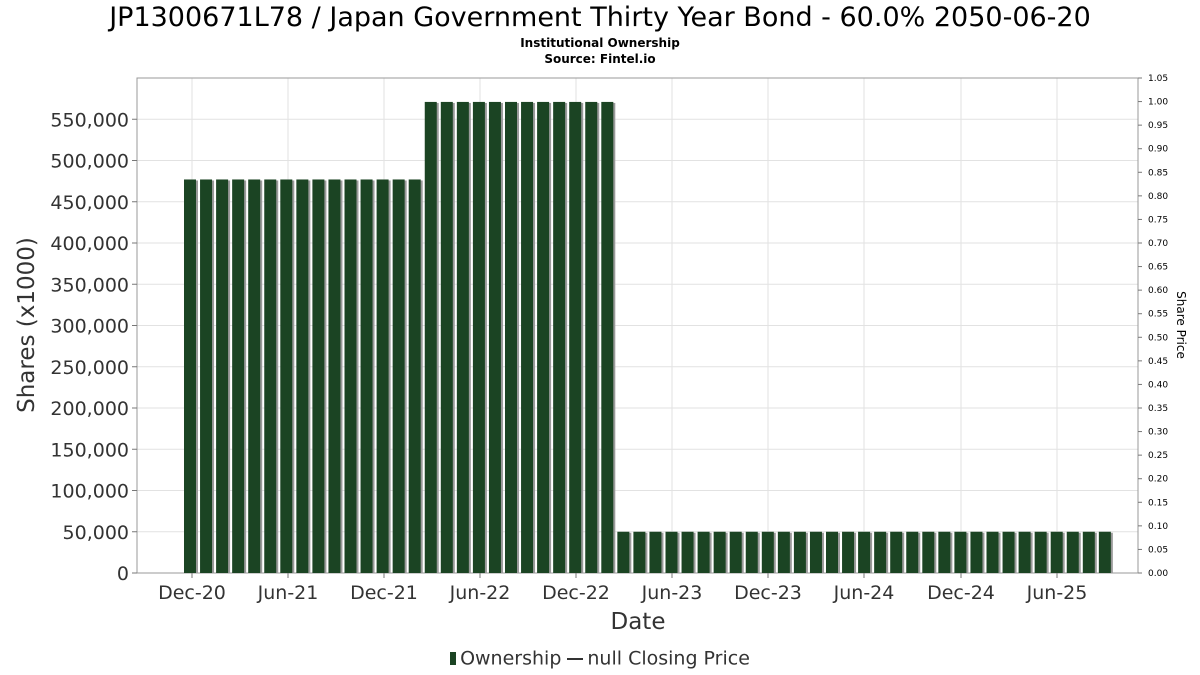 This screenshot has height=675, width=1200. What do you see at coordinates (1057, 593) in the screenshot?
I see `x-tick-label: Jun-25` at bounding box center [1057, 593].